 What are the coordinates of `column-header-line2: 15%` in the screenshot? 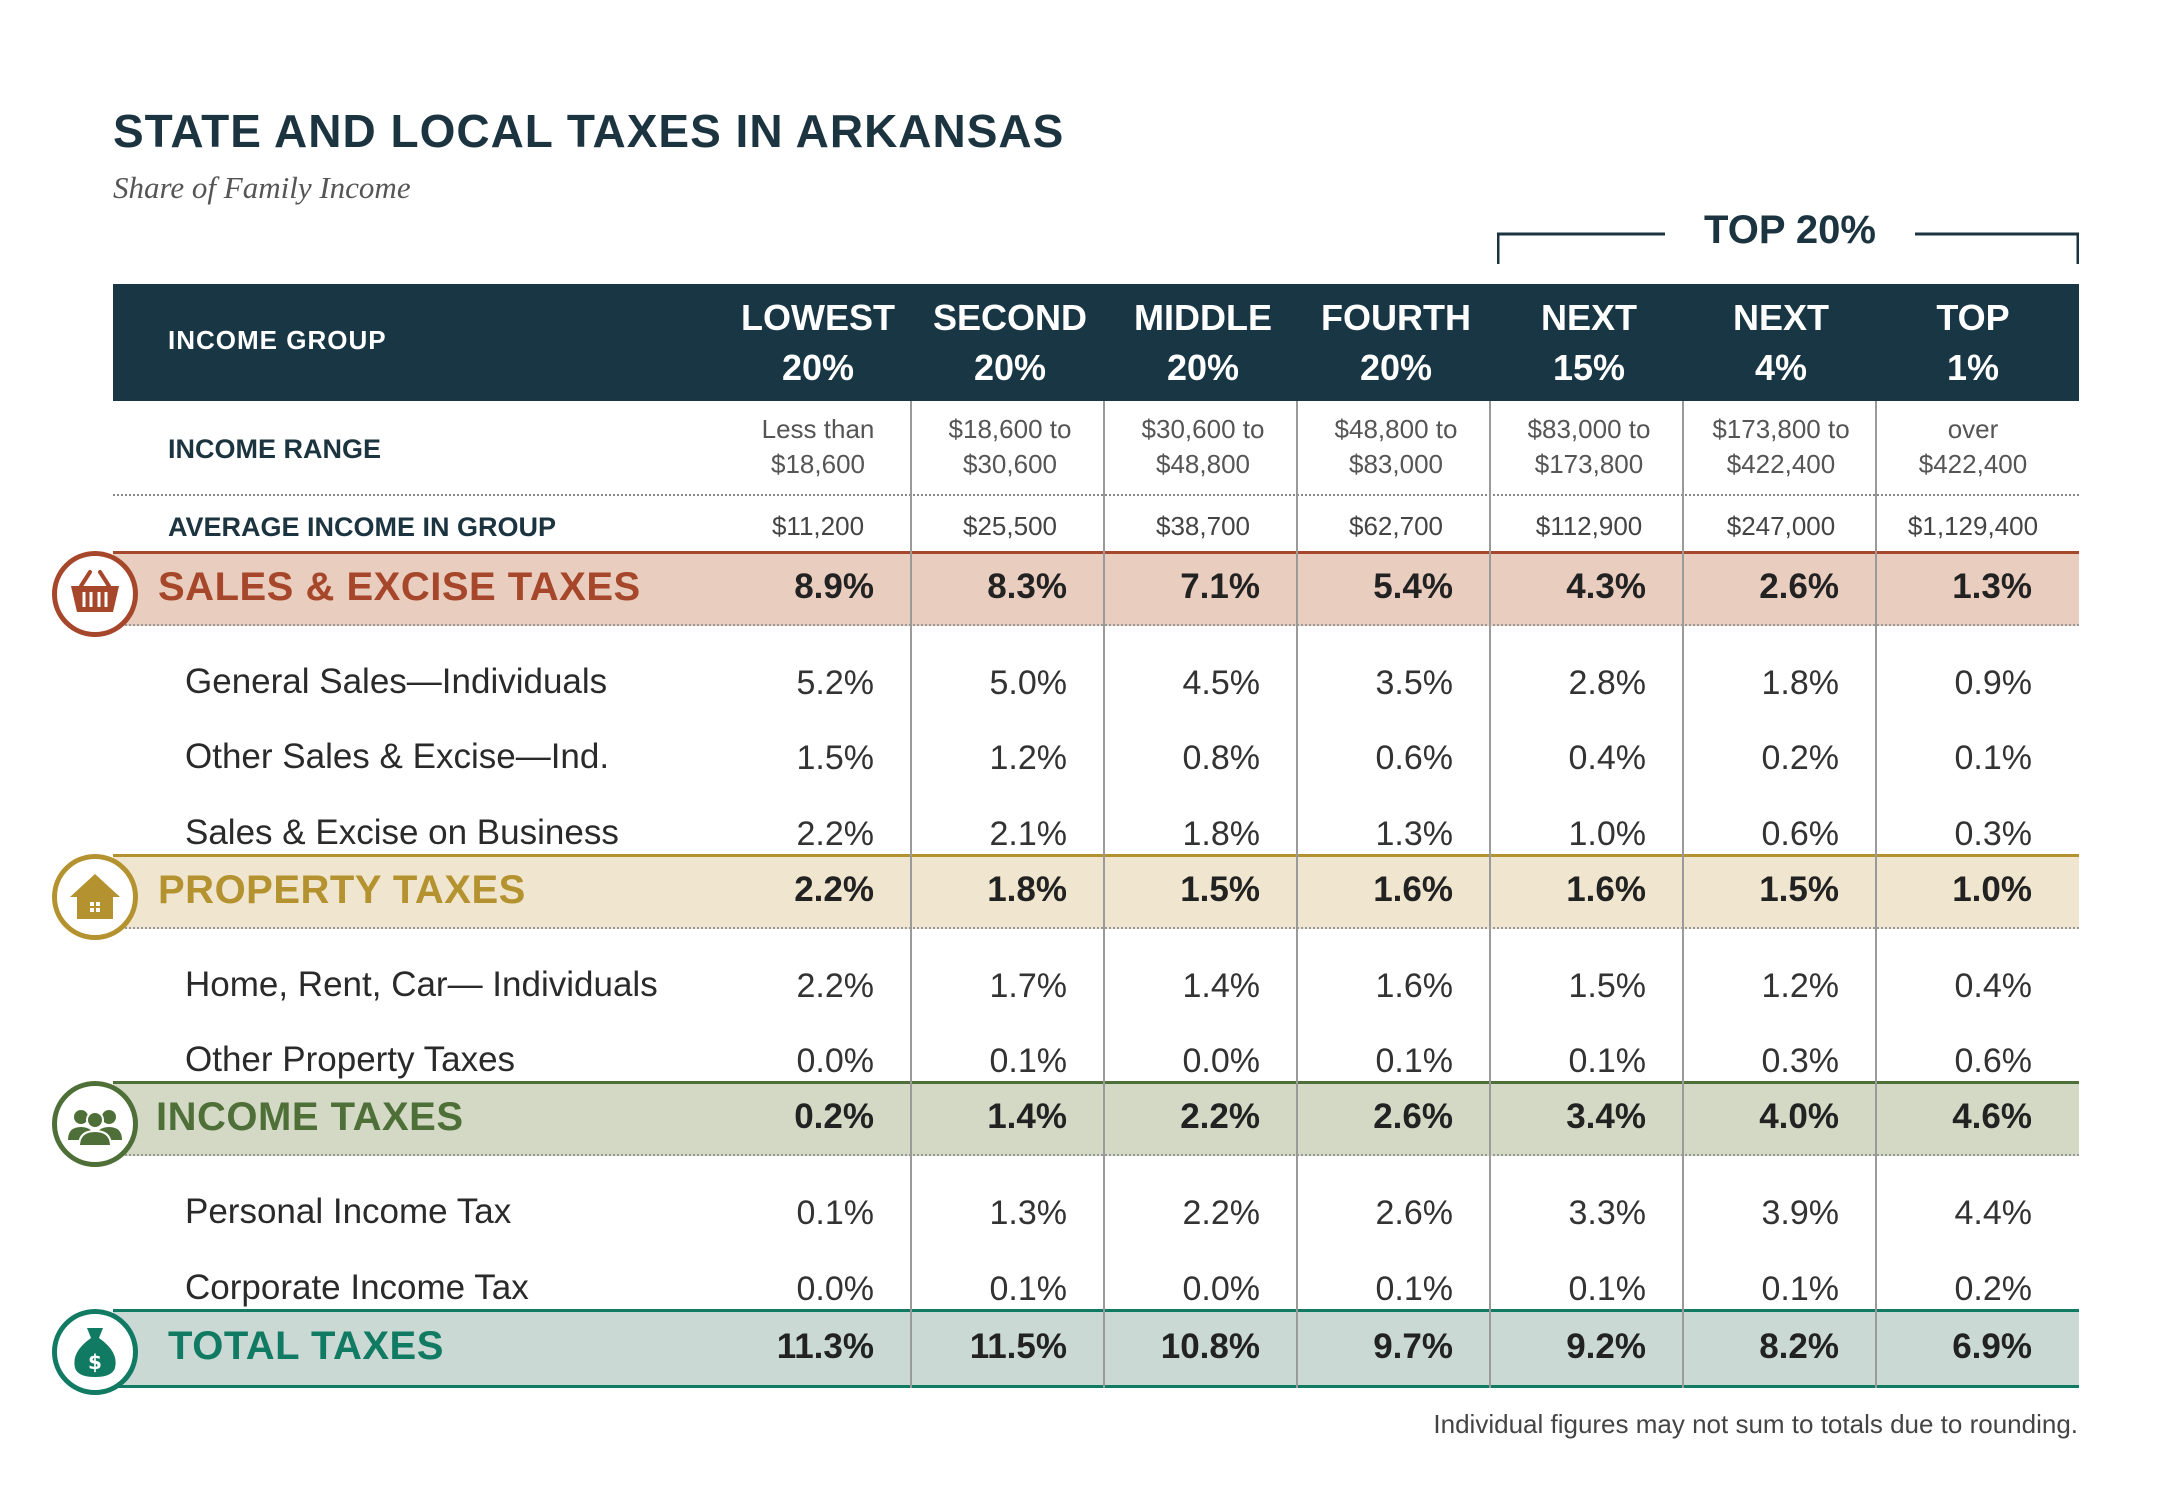 It's located at (1589, 367).